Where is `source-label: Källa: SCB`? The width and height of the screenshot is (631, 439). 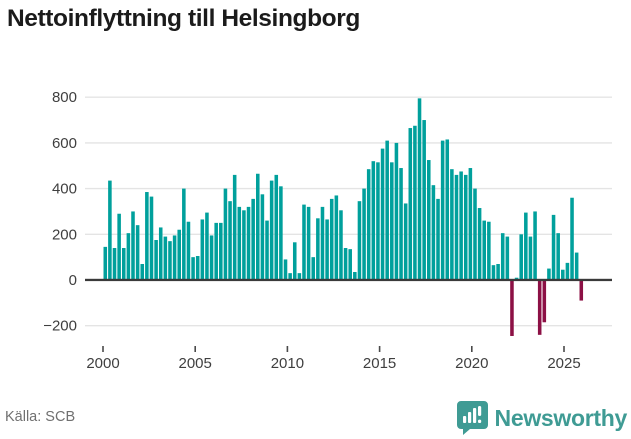
source-label: Källa: SCB is located at coordinates (40, 417).